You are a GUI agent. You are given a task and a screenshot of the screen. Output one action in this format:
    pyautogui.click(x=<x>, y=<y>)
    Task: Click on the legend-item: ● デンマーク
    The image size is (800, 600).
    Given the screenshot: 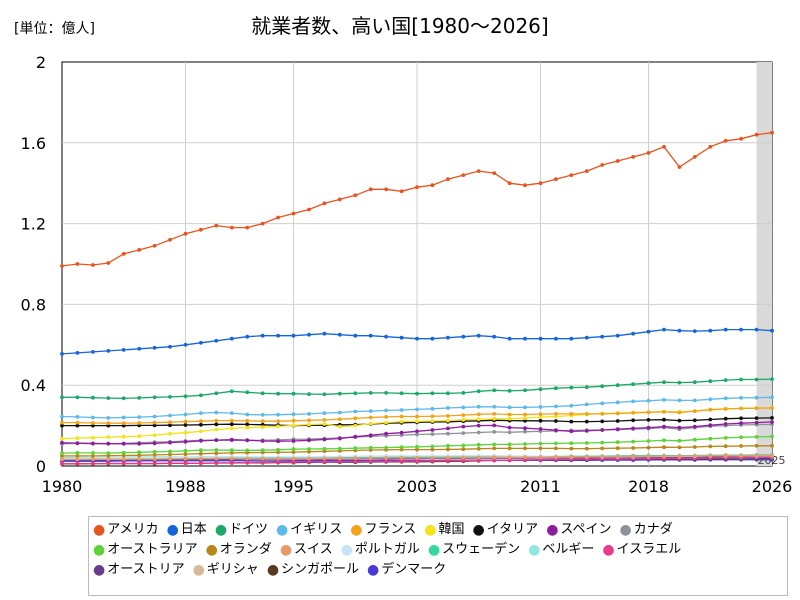 What is the action you would take?
    pyautogui.click(x=406, y=570)
    